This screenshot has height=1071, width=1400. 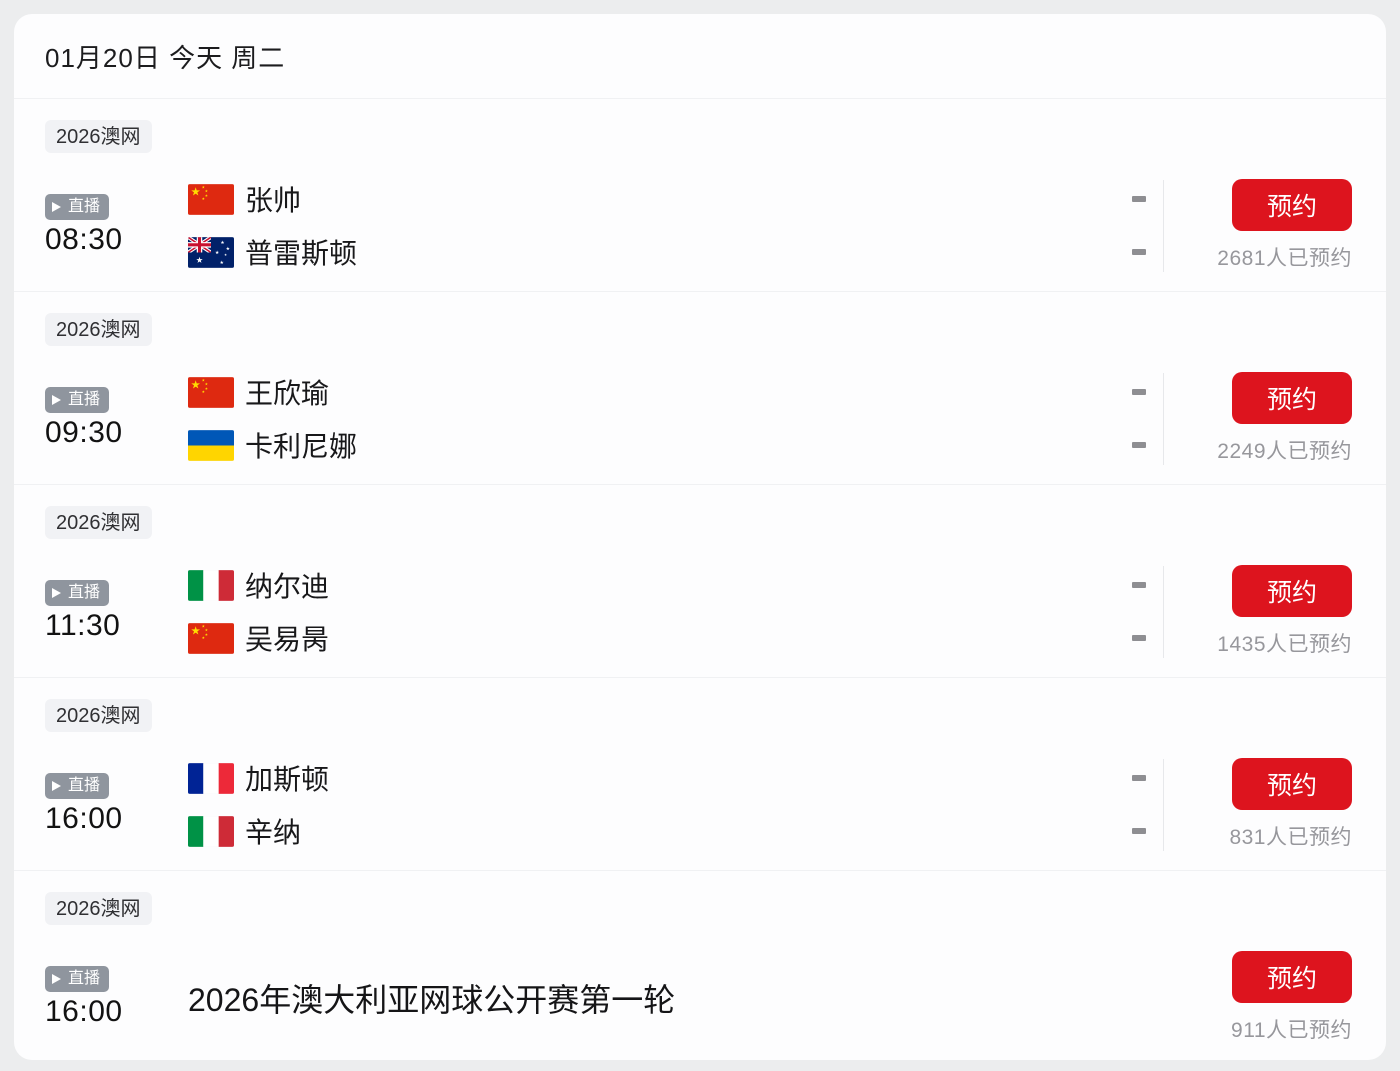 I want to click on date-header: 01月20日 今天 周二, so click(x=700, y=56).